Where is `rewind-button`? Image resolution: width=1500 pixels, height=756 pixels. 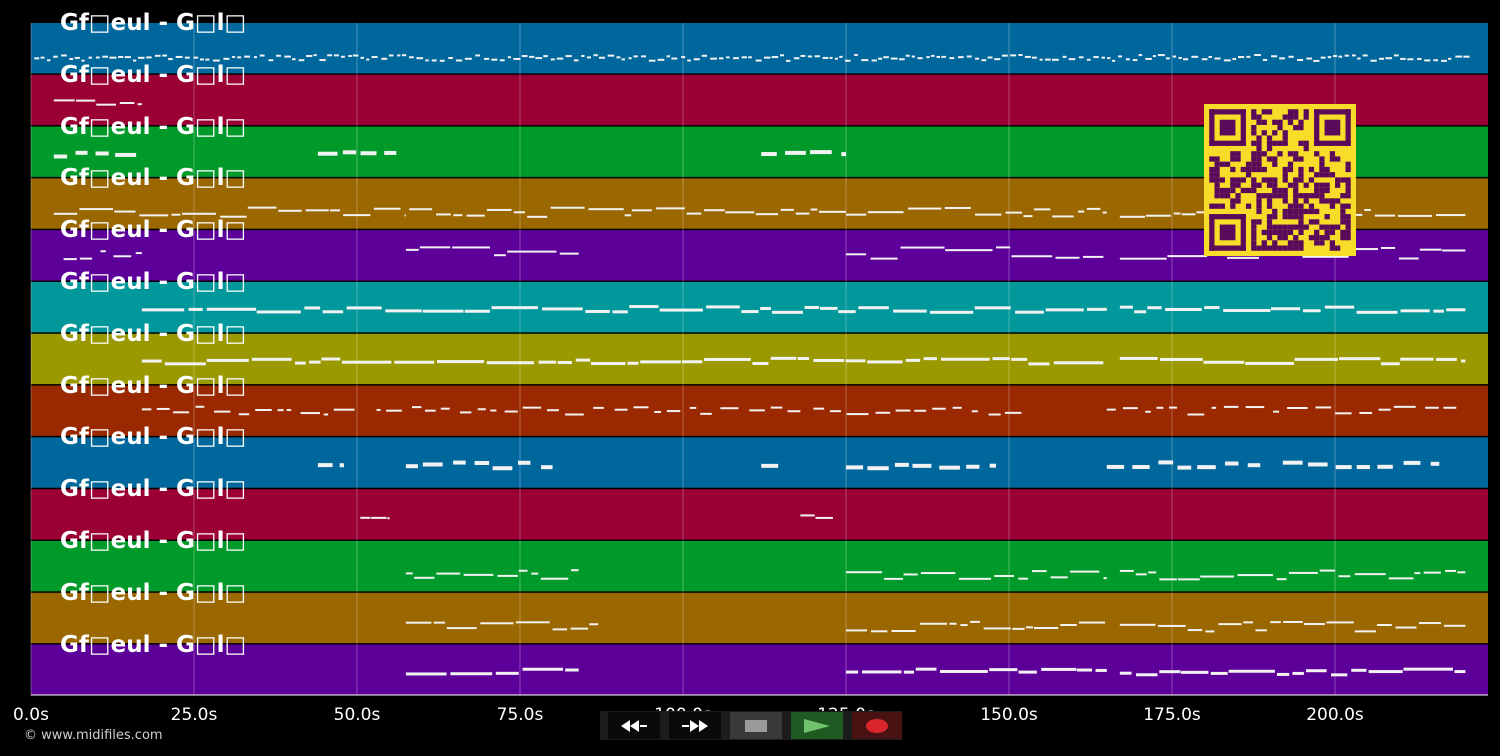
rewind-button is located at coordinates (634, 725).